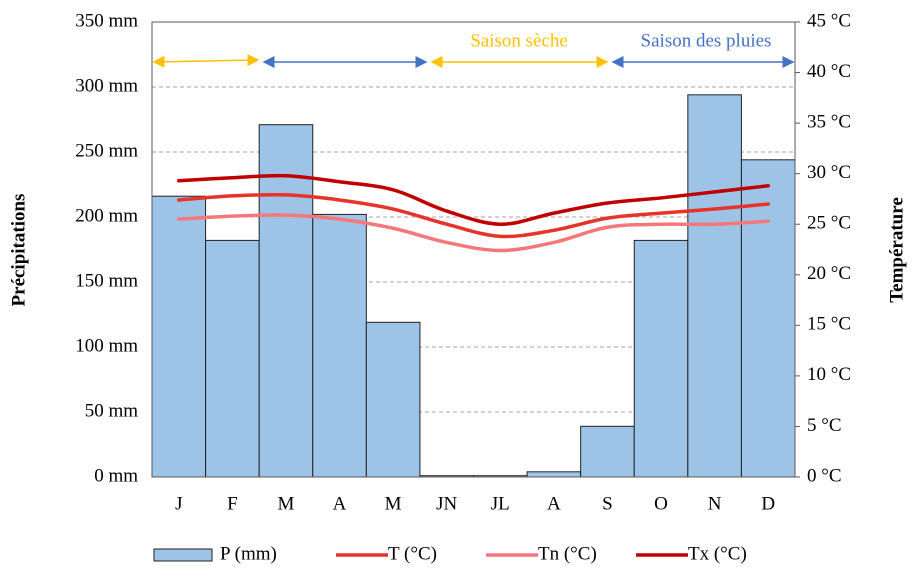  Describe the element at coordinates (607, 503) in the screenshot. I see `x-tick-label: S` at that location.